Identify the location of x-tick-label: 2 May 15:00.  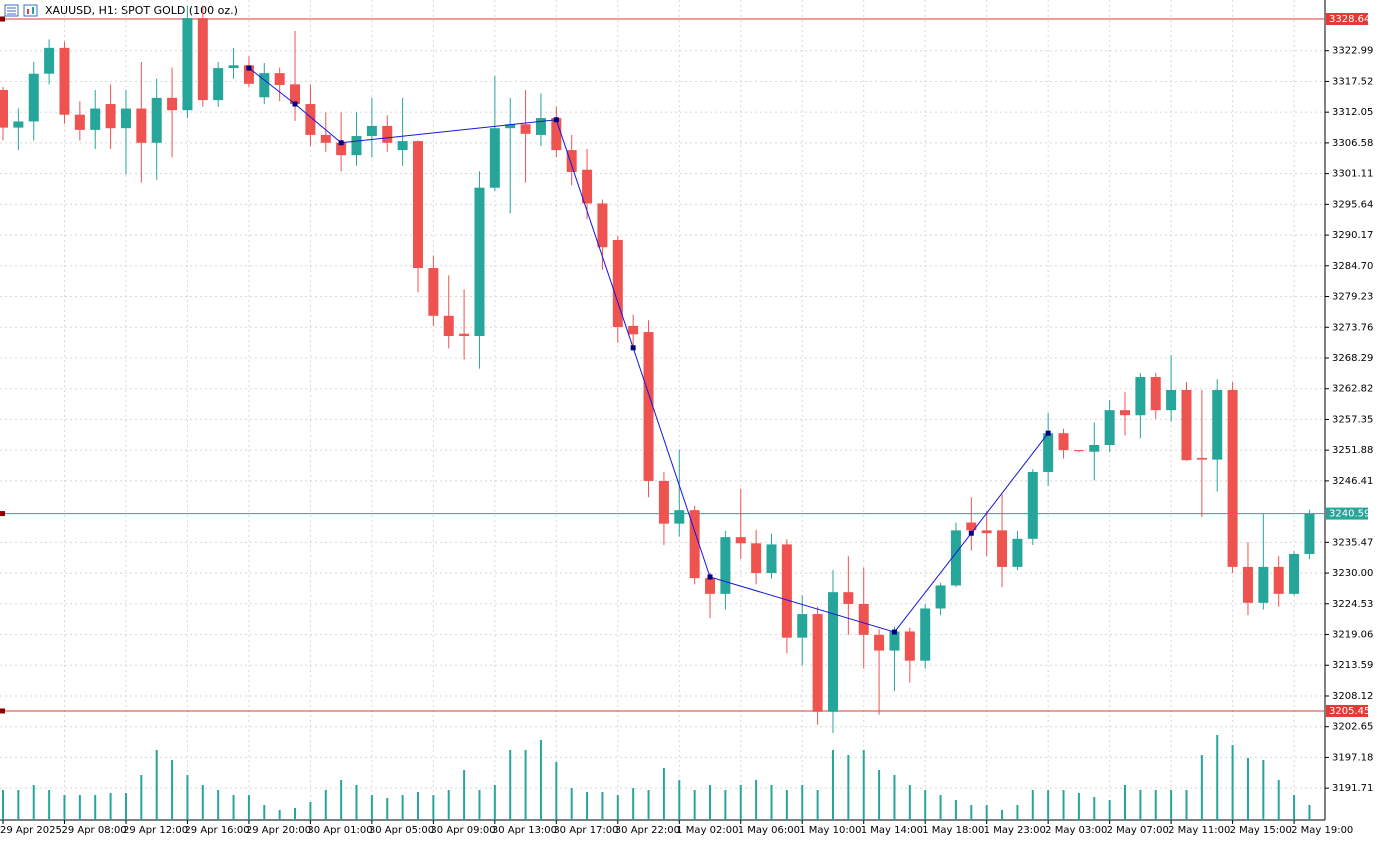
(1261, 830).